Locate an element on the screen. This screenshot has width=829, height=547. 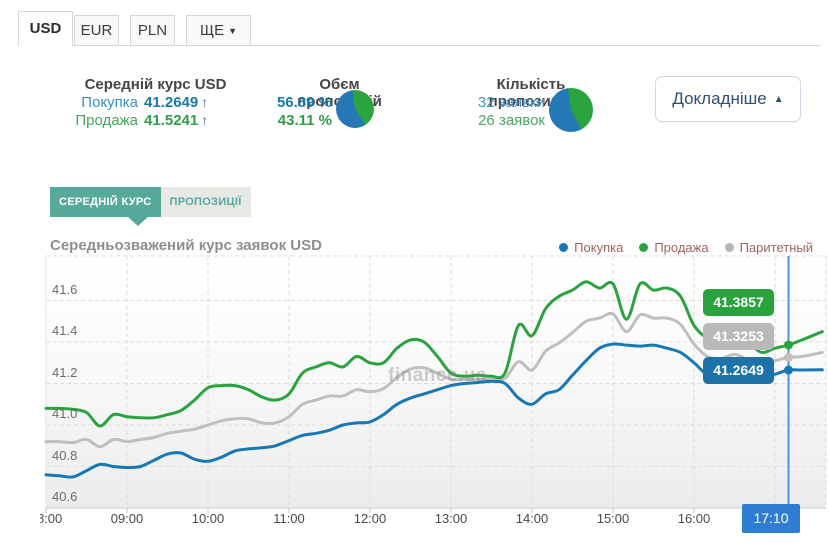
tab-more: ЩЕ ▼ is located at coordinates (218, 30).